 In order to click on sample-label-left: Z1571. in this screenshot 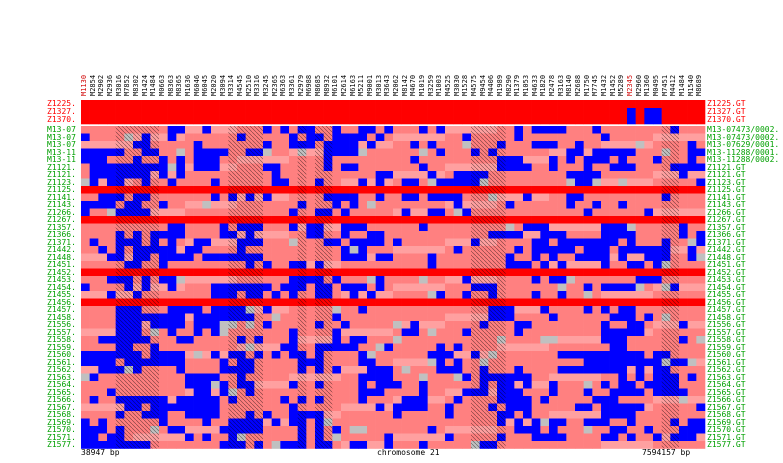, I will do `click(61, 437)`.